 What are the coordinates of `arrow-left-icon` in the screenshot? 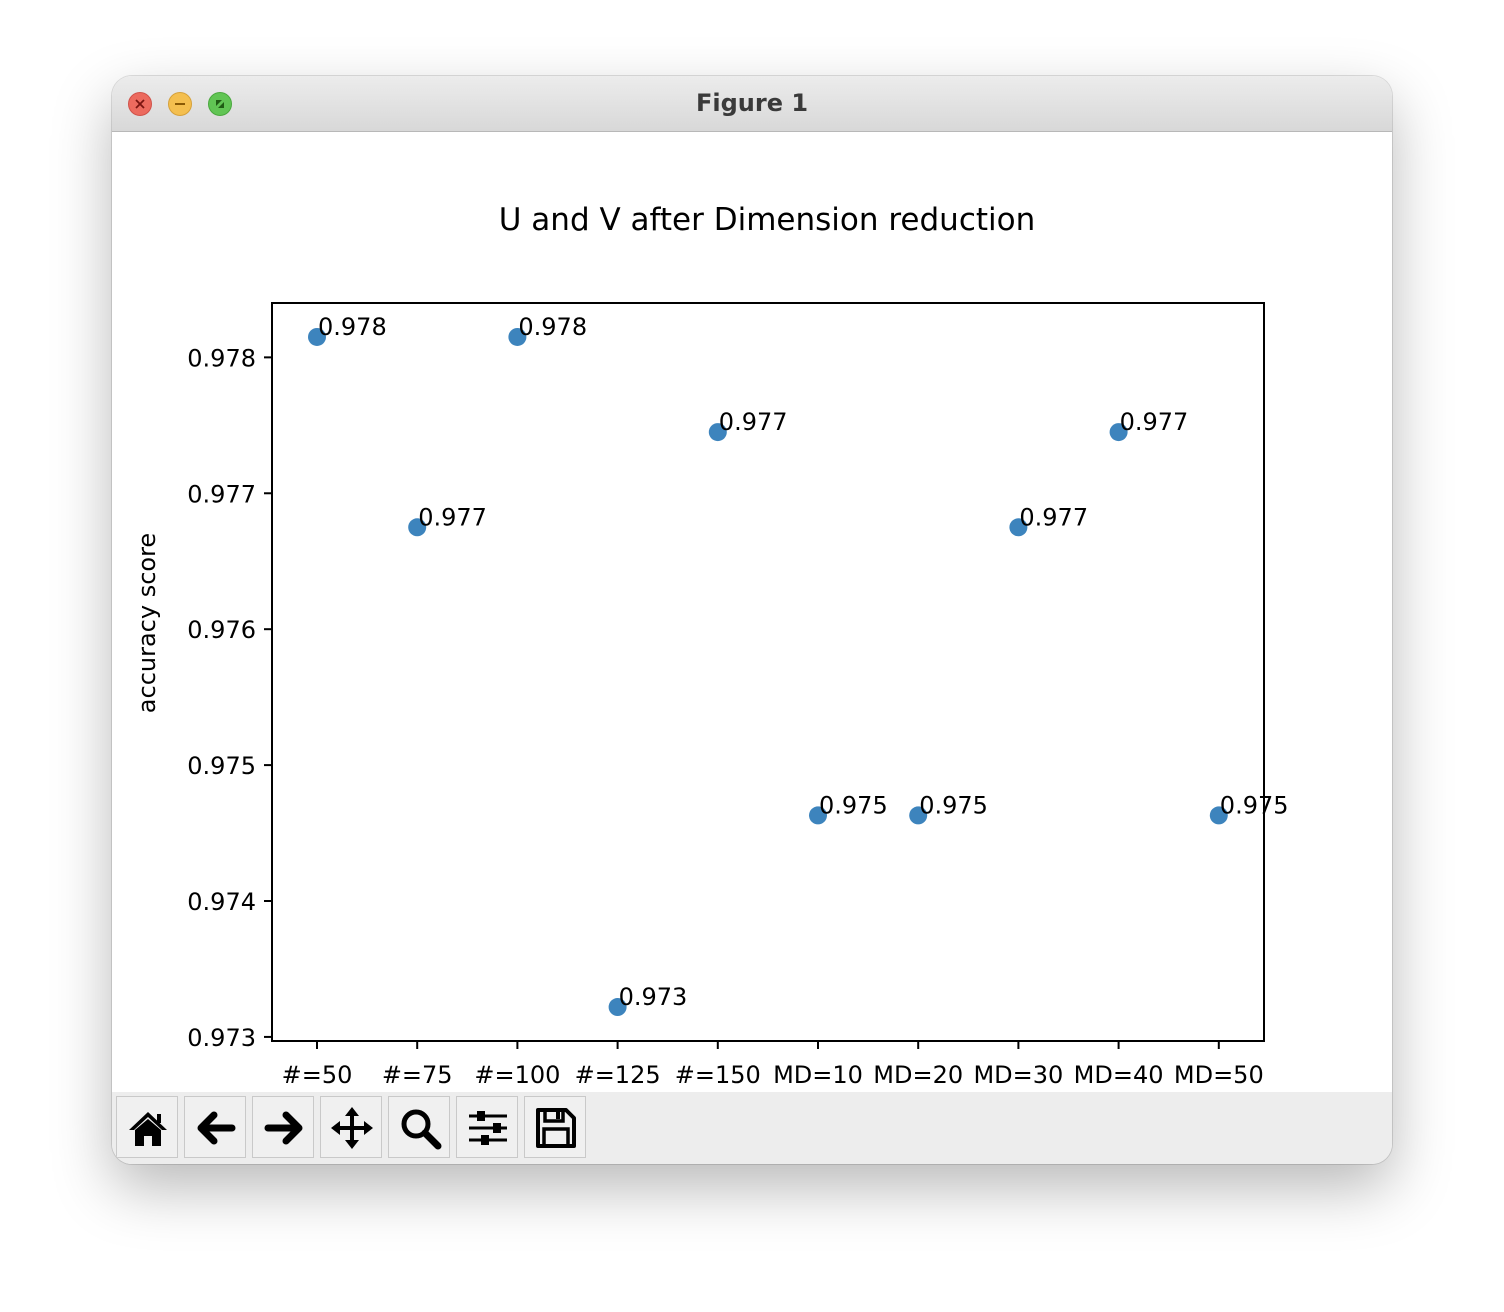 It's located at (216, 1128).